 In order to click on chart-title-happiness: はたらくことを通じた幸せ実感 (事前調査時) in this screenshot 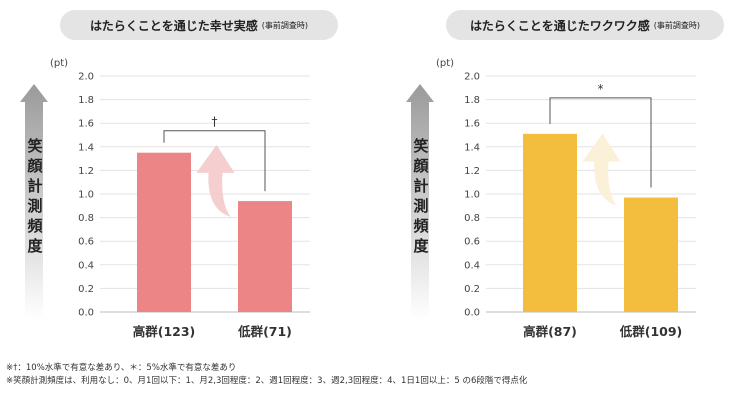, I will do `click(199, 25)`.